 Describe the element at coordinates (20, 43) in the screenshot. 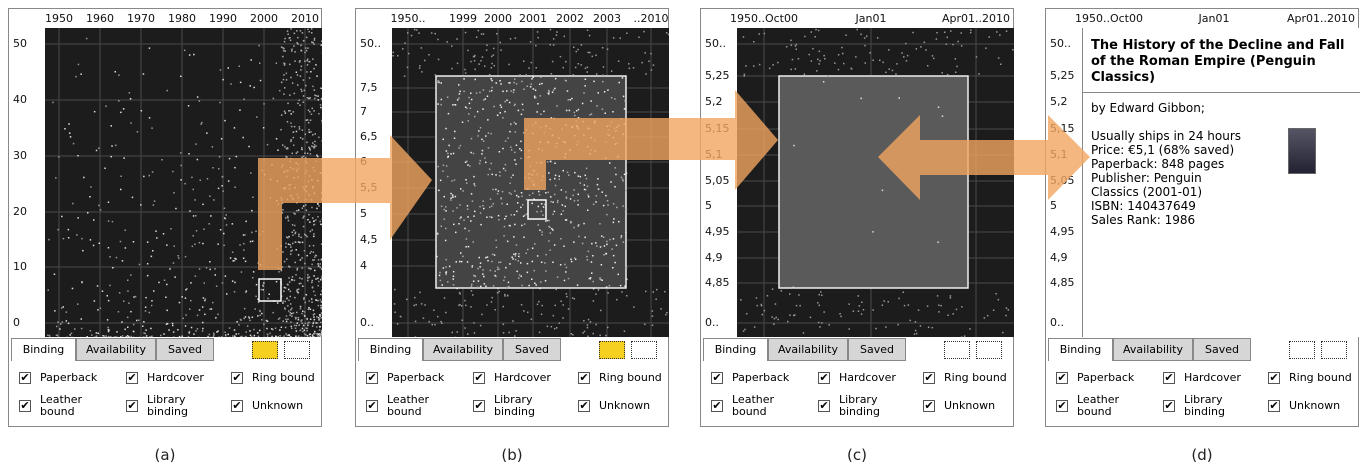

I see `y-axis-label: 50` at that location.